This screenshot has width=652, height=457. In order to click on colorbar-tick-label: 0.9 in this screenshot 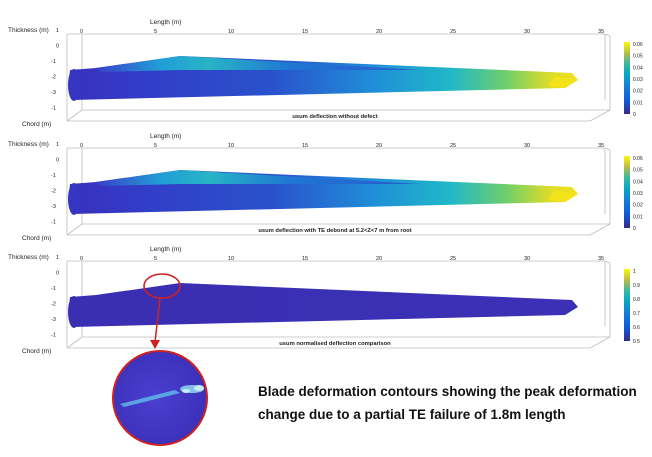, I will do `click(636, 286)`.